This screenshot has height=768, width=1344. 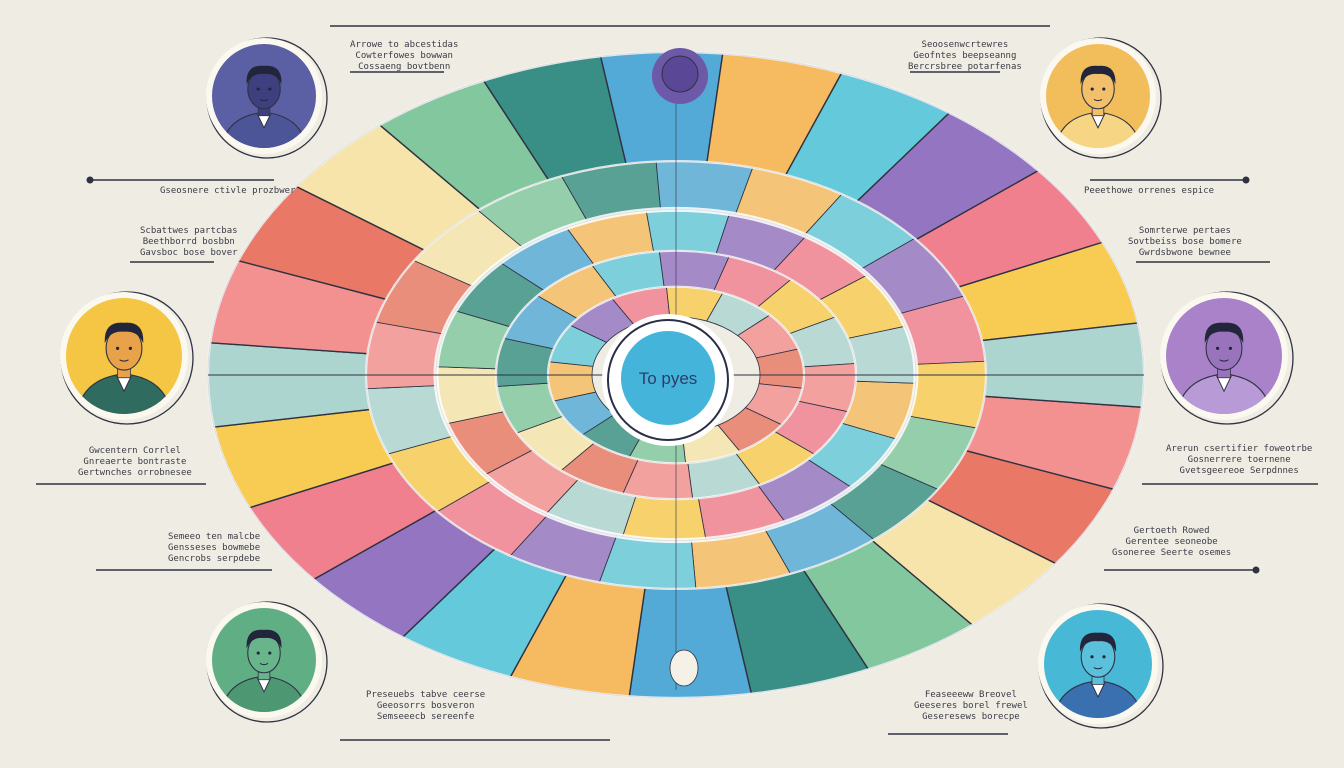 I want to click on label-line: Gsoneree Seerte osemes, so click(x=1172, y=553).